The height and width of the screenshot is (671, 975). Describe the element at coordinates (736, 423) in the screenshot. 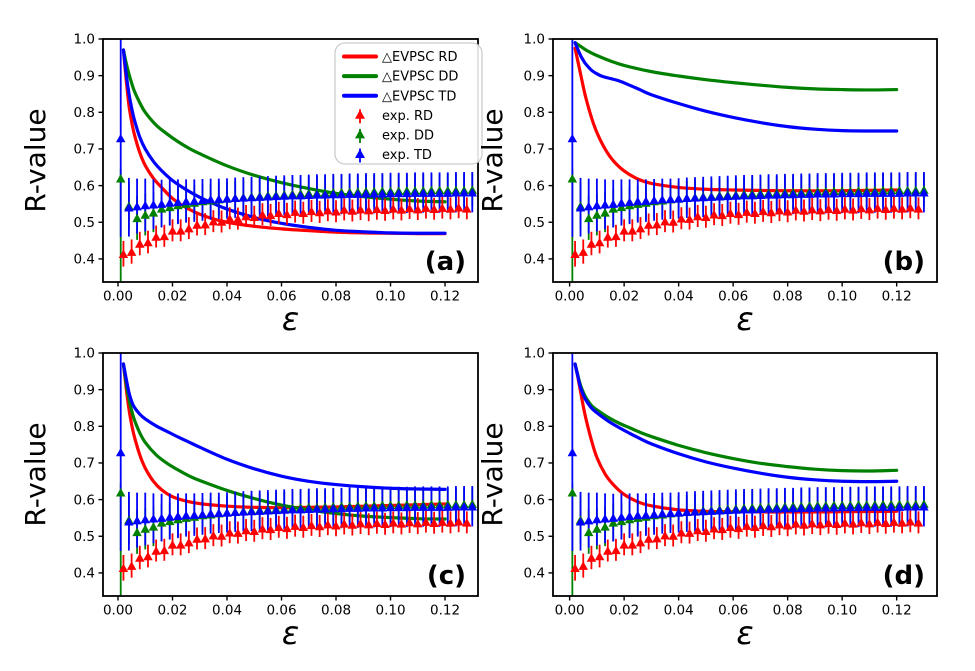

I see `model-curve-td-d` at that location.